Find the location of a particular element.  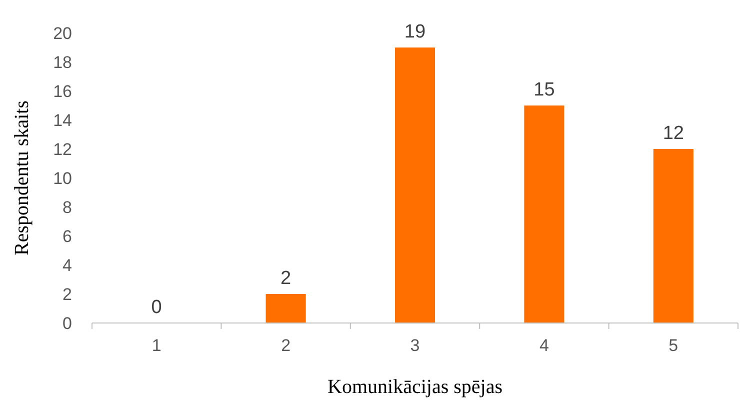

data-label: 2 is located at coordinates (286, 278).